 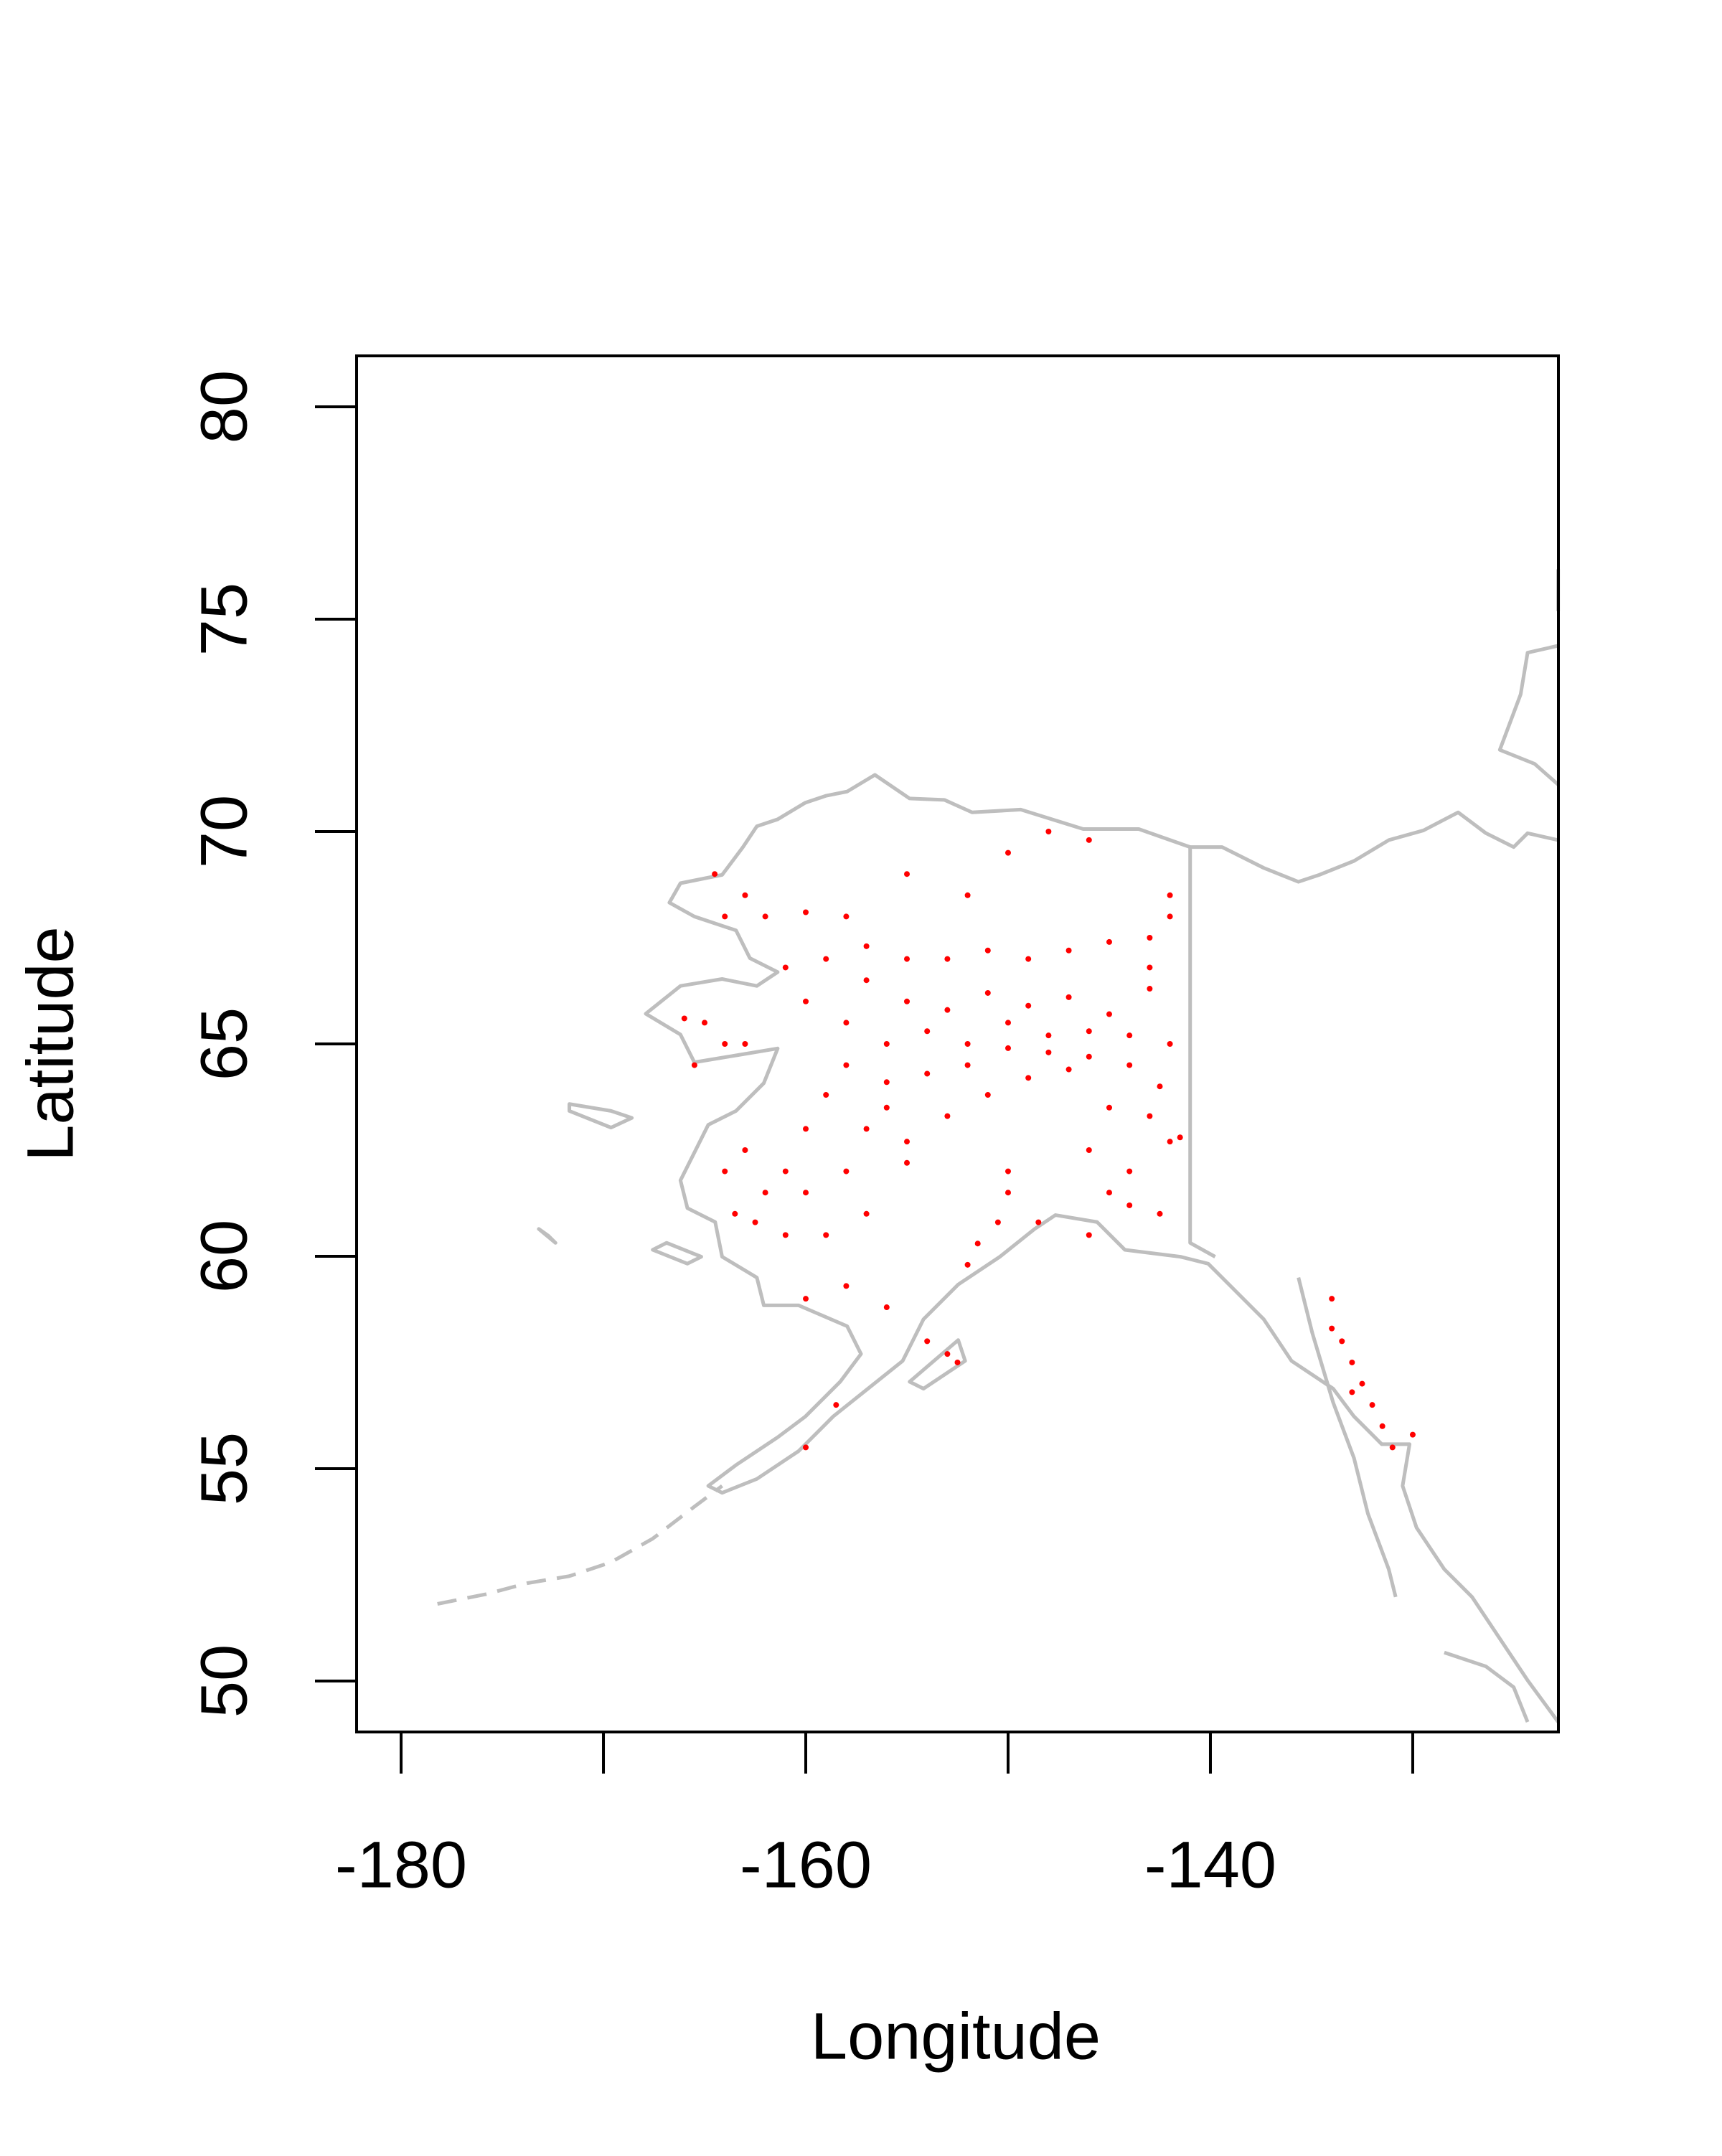 What do you see at coordinates (1375, 847) in the screenshot?
I see `canada-coast` at bounding box center [1375, 847].